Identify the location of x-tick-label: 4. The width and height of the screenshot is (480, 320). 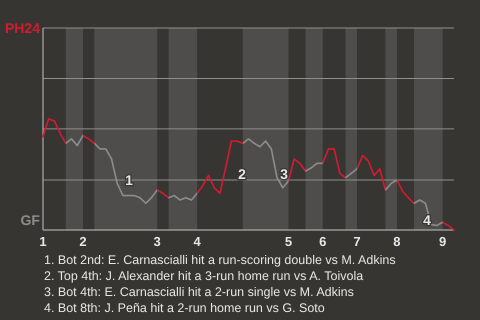
(198, 241).